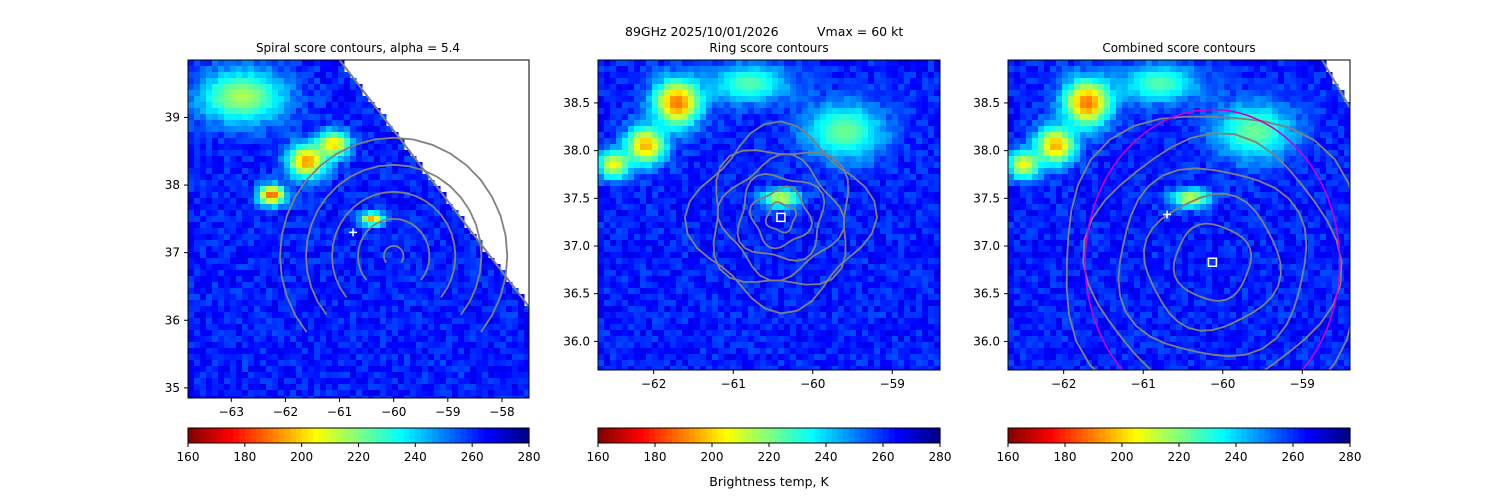 This screenshot has height=500, width=1500. I want to click on spiral-ytick-label: 38, so click(172, 185).